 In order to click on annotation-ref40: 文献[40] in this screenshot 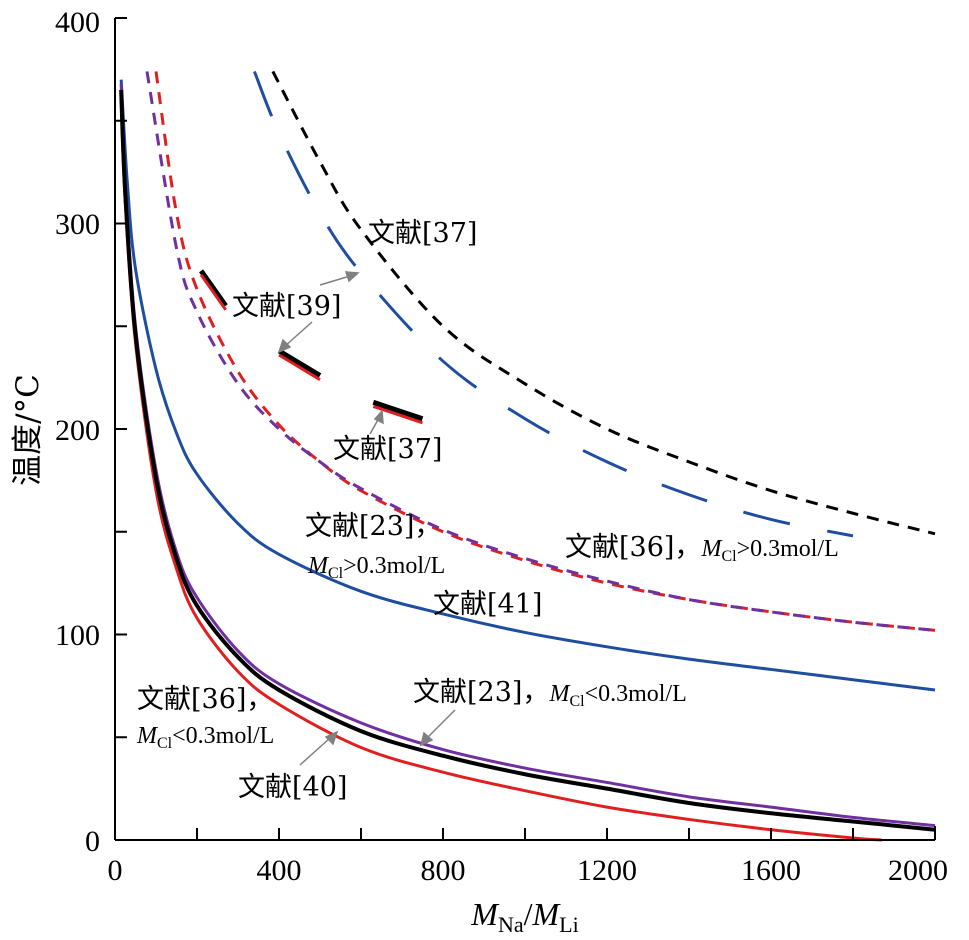, I will do `click(292, 787)`.